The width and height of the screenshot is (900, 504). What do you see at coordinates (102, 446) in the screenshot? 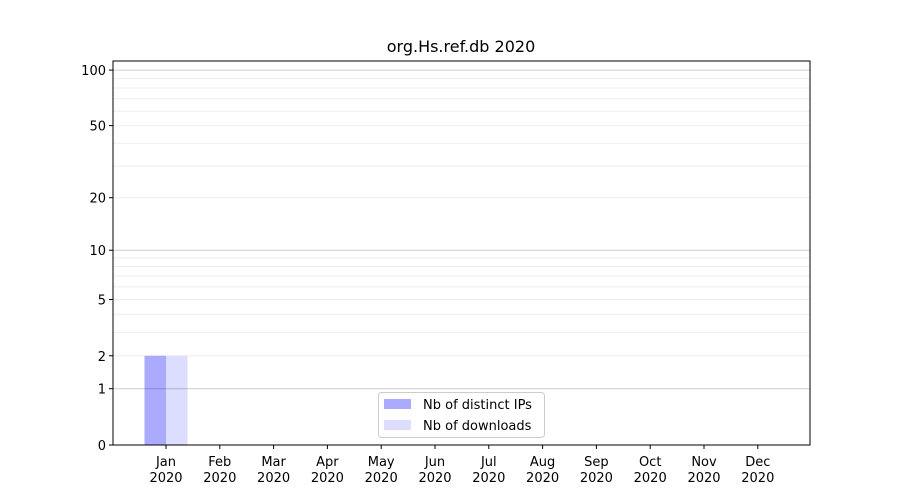
I see `y-tick-label: 0` at bounding box center [102, 446].